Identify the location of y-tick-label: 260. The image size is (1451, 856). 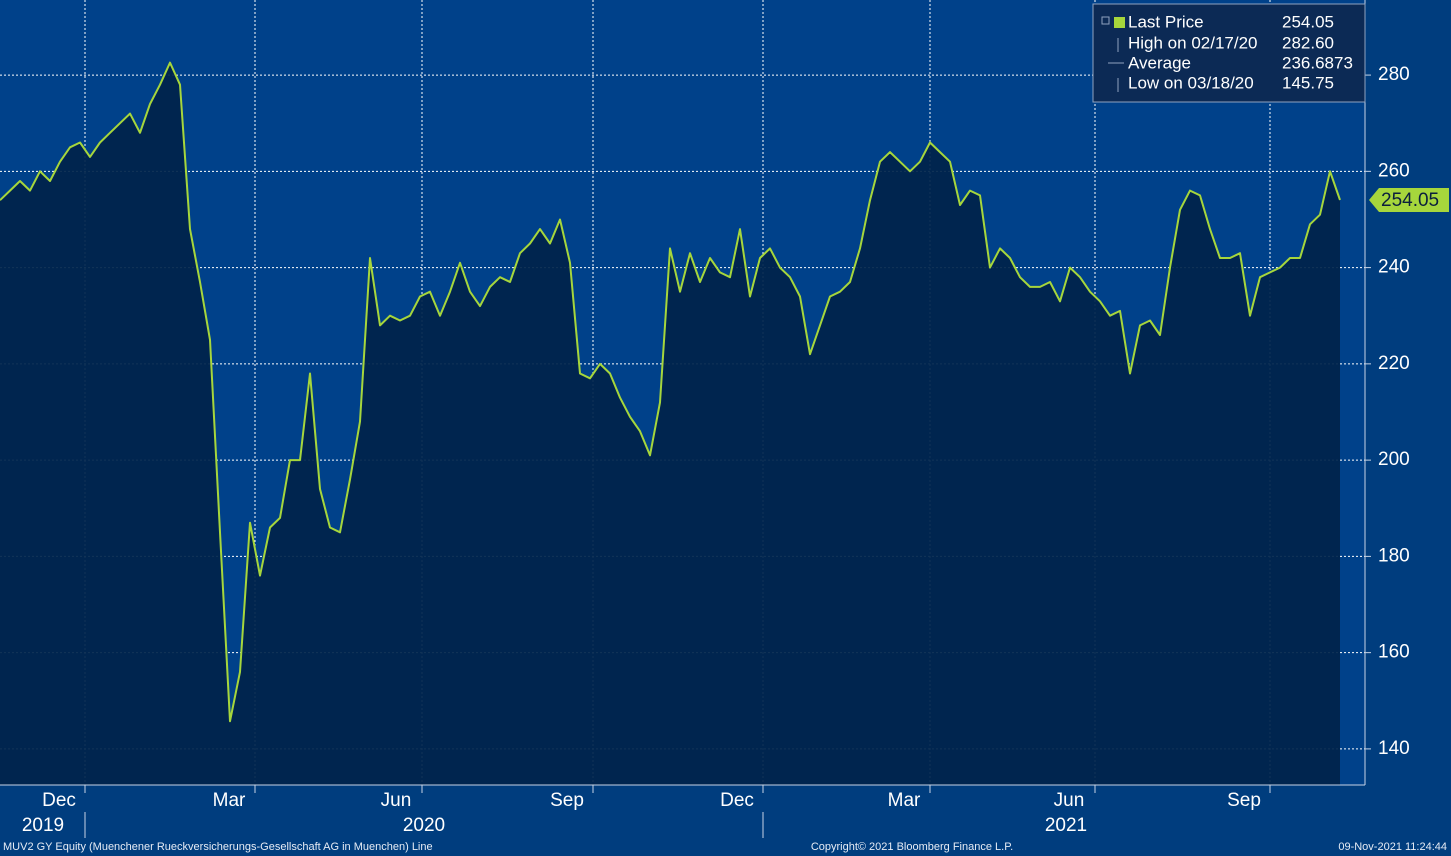
(1394, 170).